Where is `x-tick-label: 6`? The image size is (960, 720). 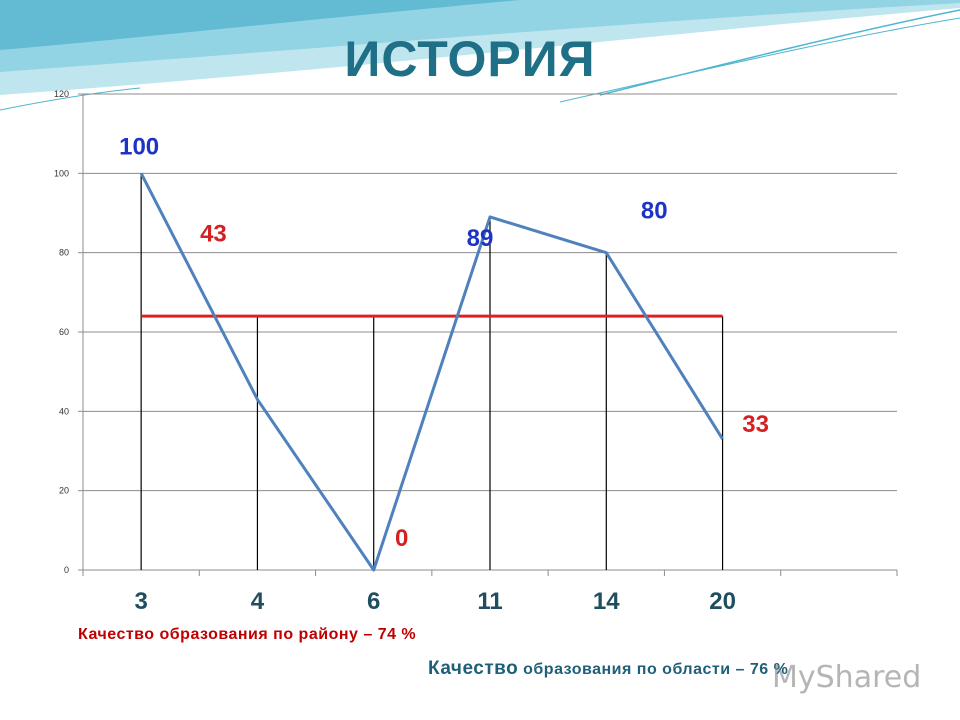 x-tick-label: 6 is located at coordinates (373, 601).